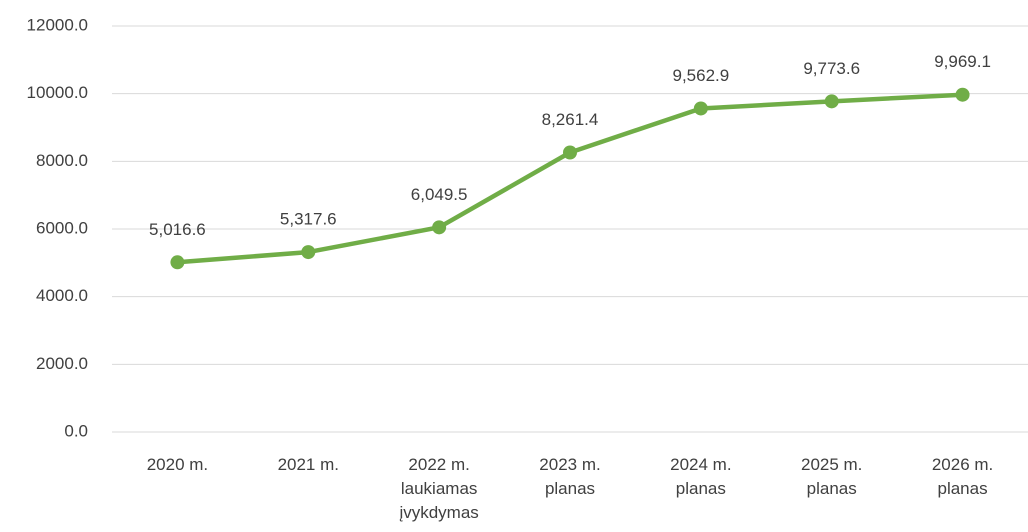 The height and width of the screenshot is (532, 1028). Describe the element at coordinates (831, 476) in the screenshot. I see `x-tick-label: 2025 m. planas` at that location.